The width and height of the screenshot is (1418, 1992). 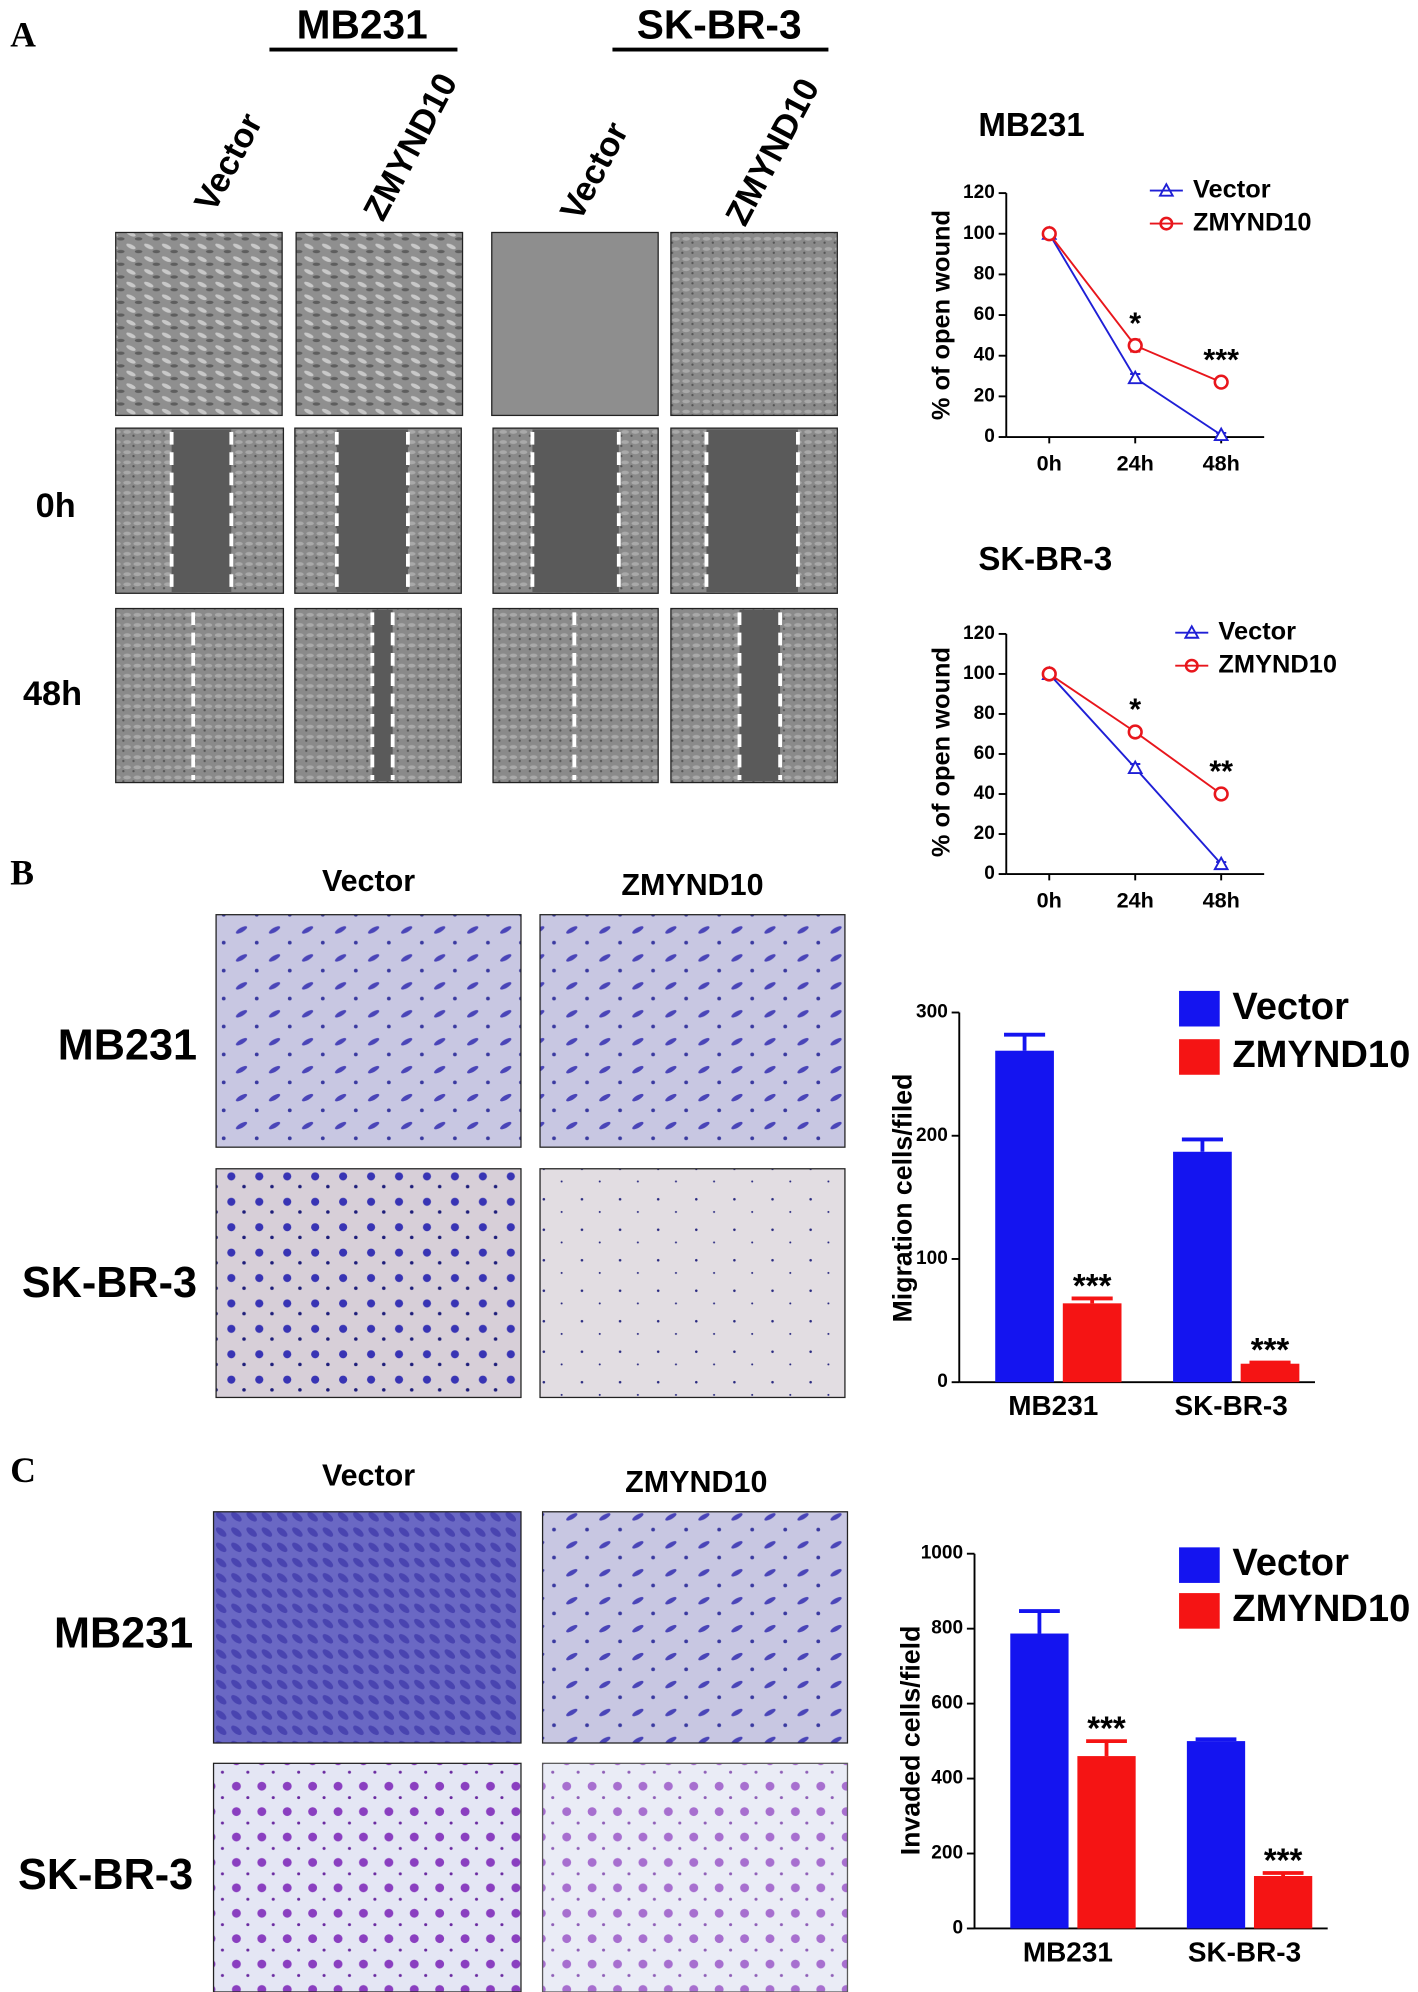 What do you see at coordinates (932, 1258) in the screenshot?
I see `y-tick-label: 100` at bounding box center [932, 1258].